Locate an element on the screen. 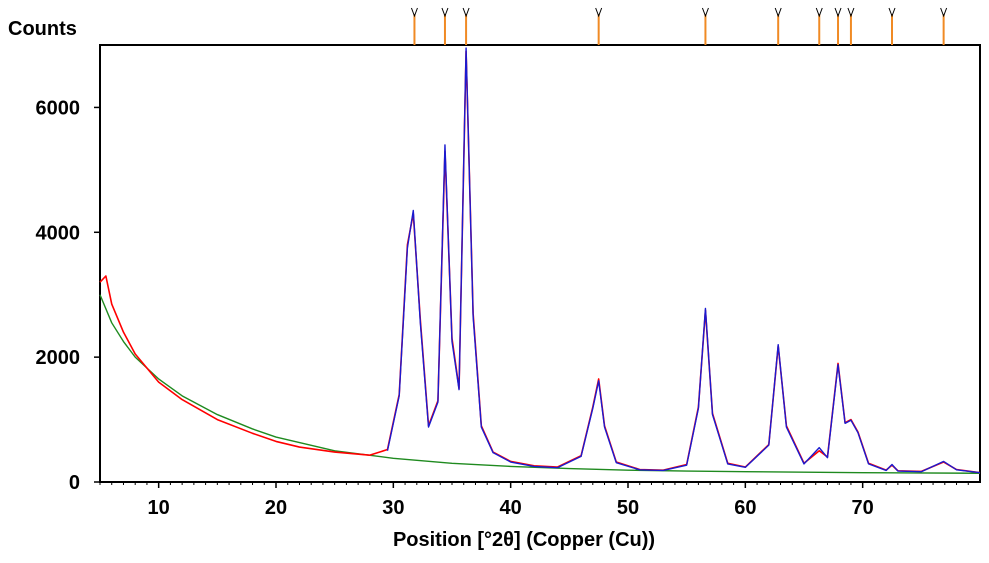 The height and width of the screenshot is (563, 989). y-axis-label: Counts is located at coordinates (42, 29).